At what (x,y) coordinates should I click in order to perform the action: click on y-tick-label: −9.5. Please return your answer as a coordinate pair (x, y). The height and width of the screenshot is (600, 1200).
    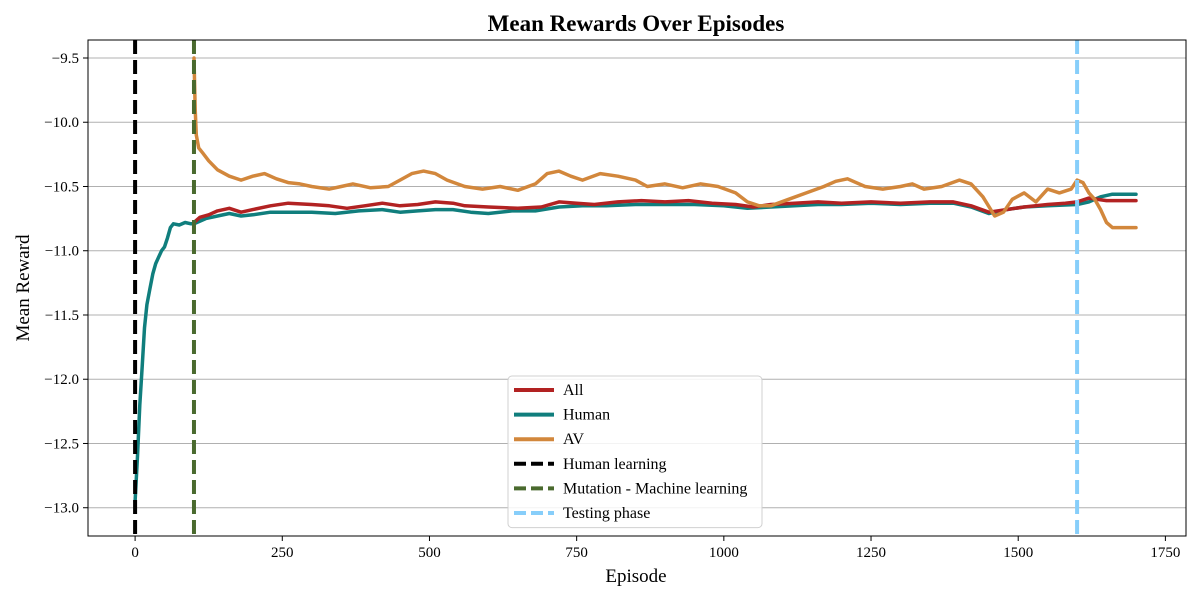
    Looking at the image, I should click on (65, 59).